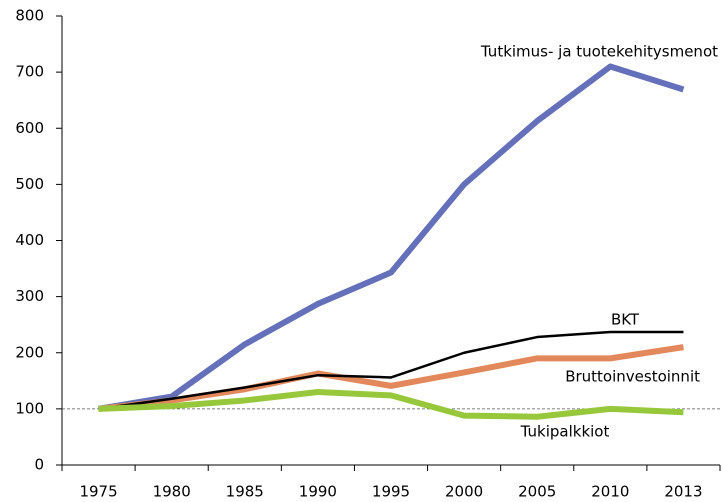  I want to click on series-label: Tukipalkkiot, so click(565, 432).